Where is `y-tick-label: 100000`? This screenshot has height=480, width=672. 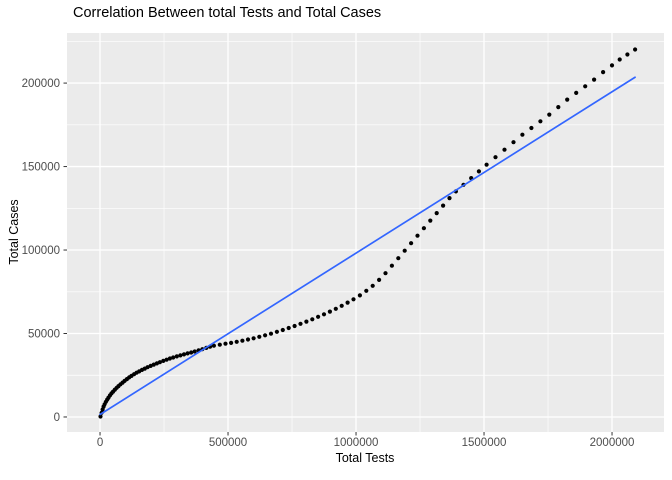 y-tick-label: 100000 is located at coordinates (41, 251).